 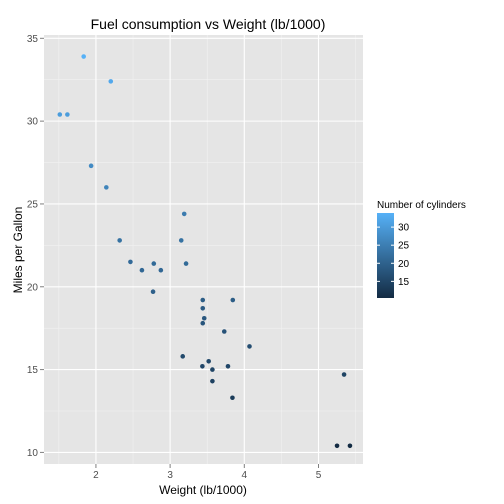 What do you see at coordinates (18, 250) in the screenshot?
I see `y-axis-title: Miles per Gallon` at bounding box center [18, 250].